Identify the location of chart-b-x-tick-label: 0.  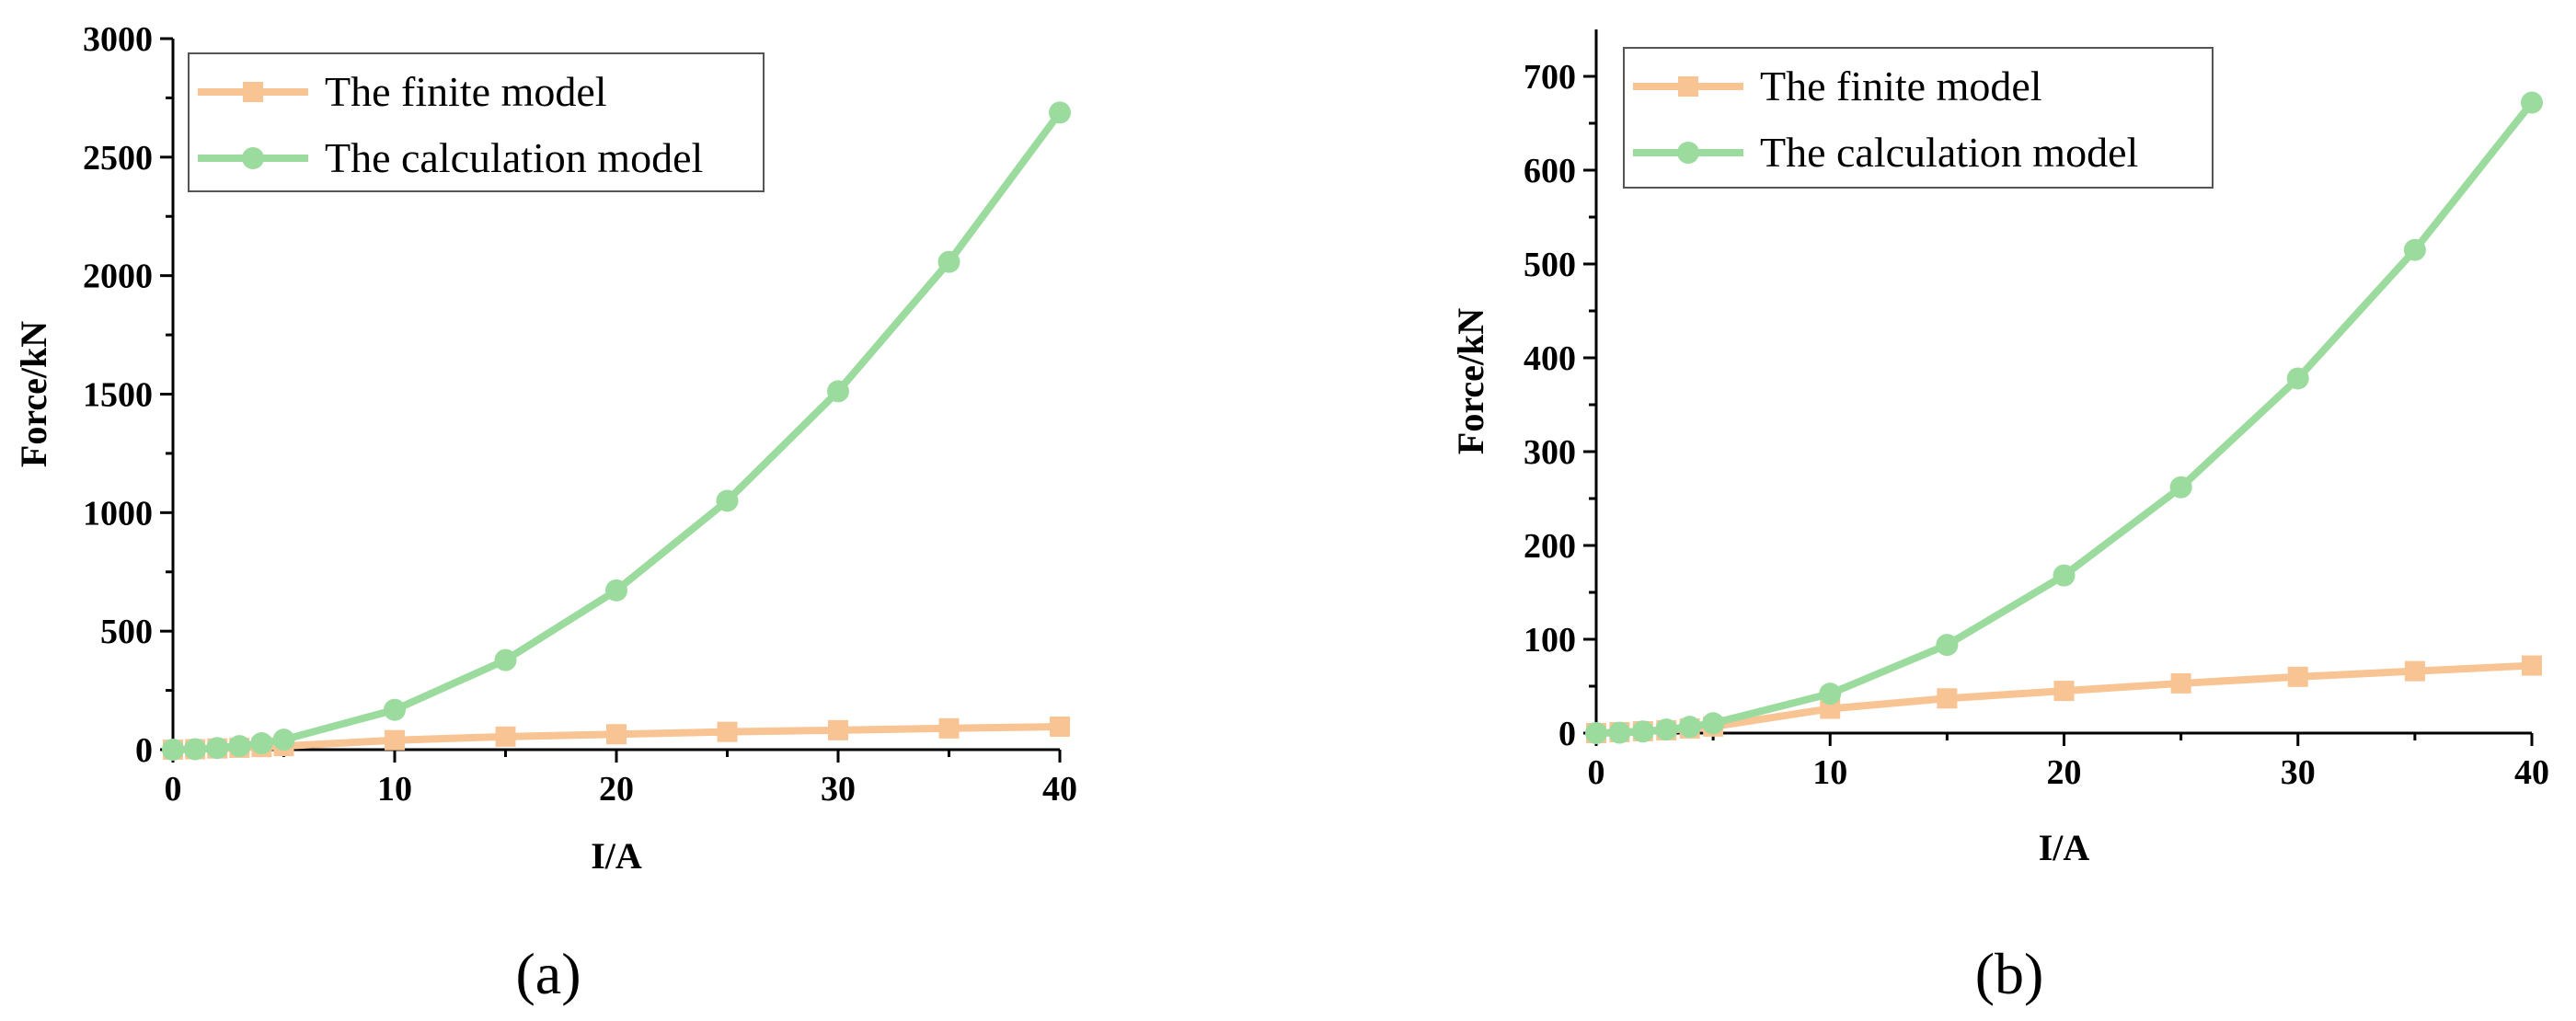
(1596, 773).